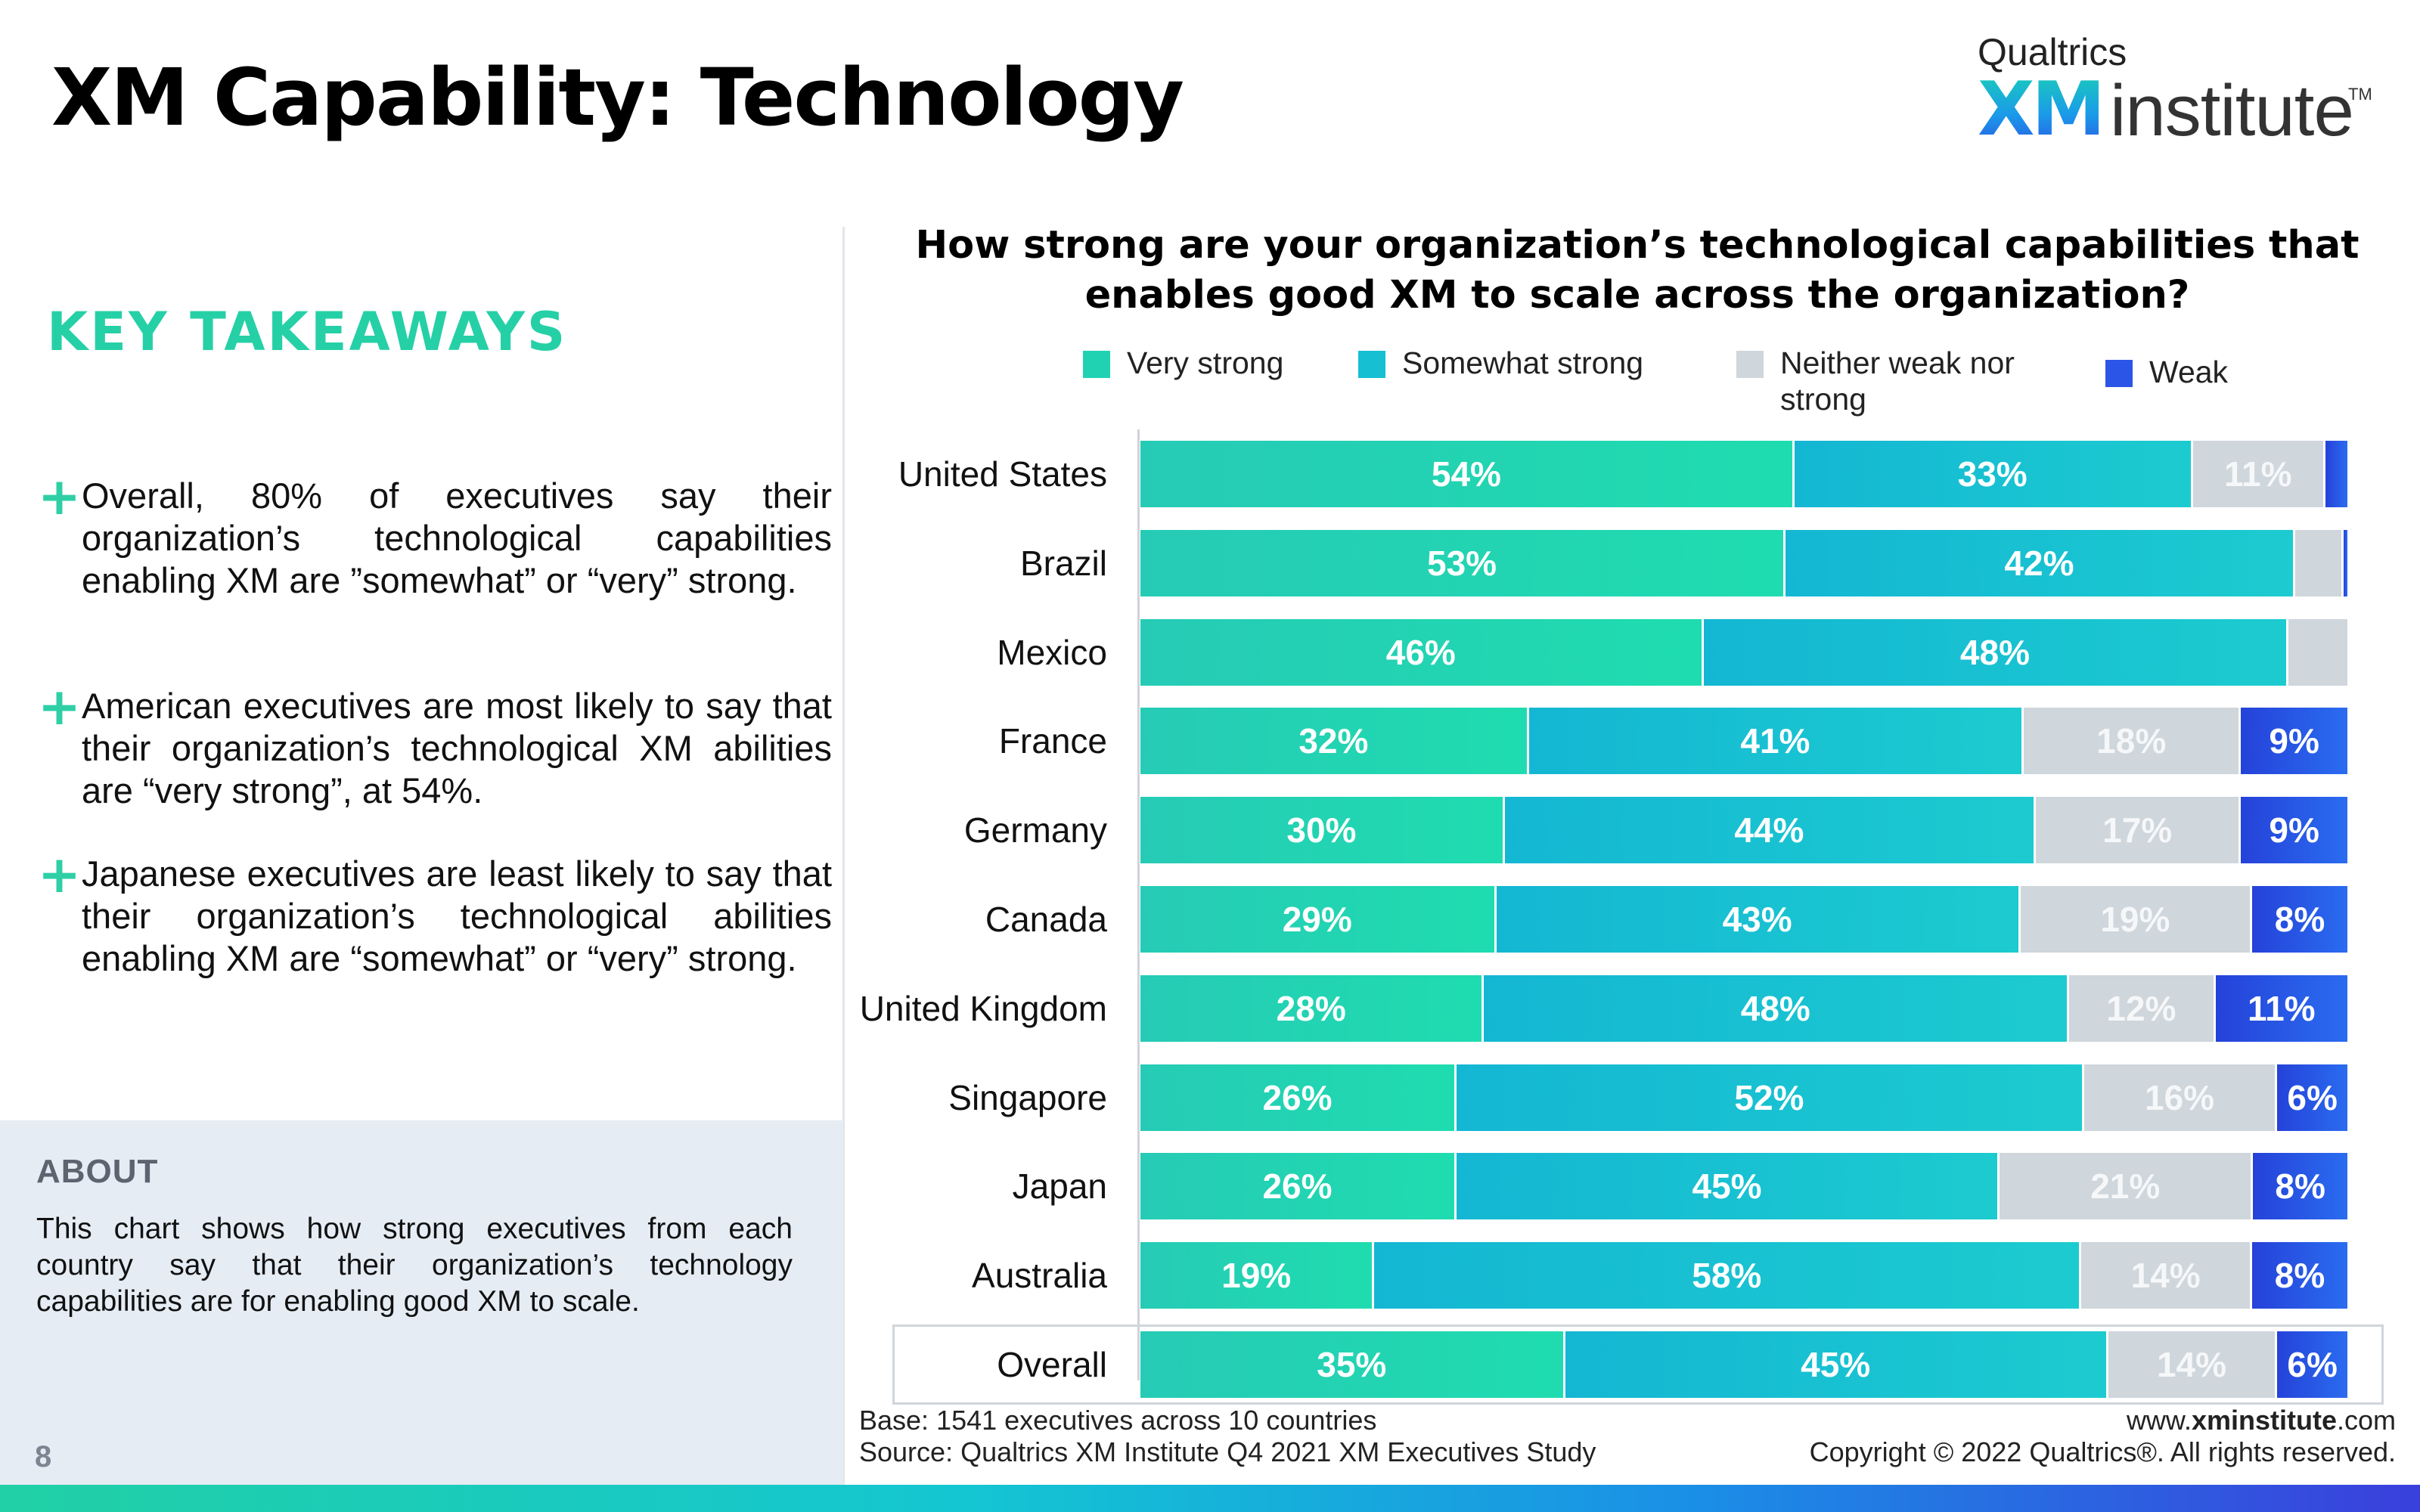 The image size is (2420, 1512). I want to click on data-label: 21%, so click(2125, 1186).